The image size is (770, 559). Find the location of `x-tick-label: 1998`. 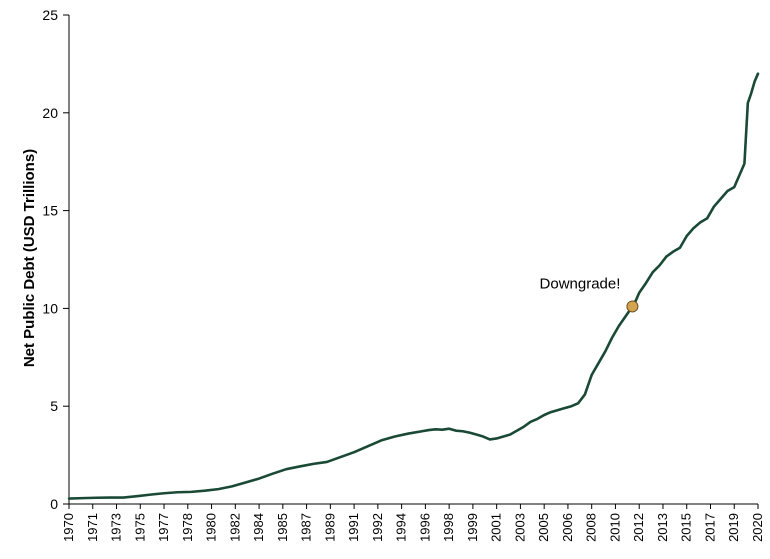

x-tick-label: 1998 is located at coordinates (448, 527).